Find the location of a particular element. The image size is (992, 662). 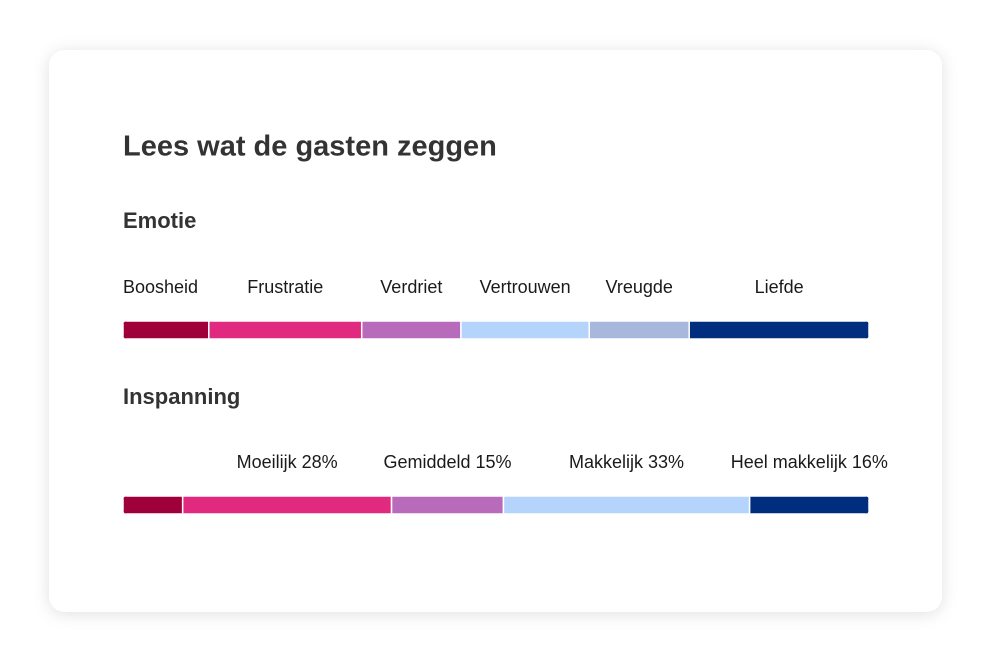

segment-label: Makkelijk 33% is located at coordinates (626, 462).